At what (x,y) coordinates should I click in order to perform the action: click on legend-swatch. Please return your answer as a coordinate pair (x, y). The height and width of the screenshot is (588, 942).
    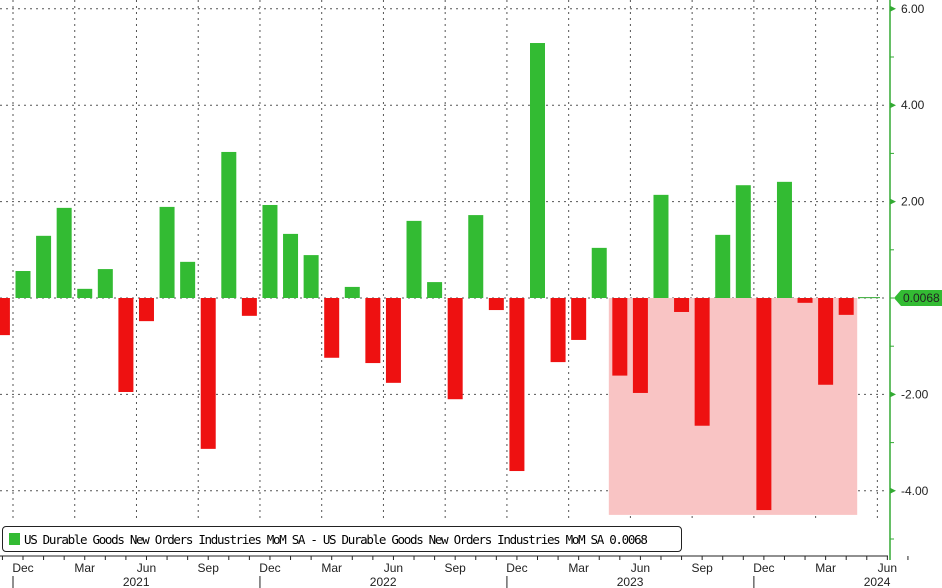
    Looking at the image, I should click on (14, 539).